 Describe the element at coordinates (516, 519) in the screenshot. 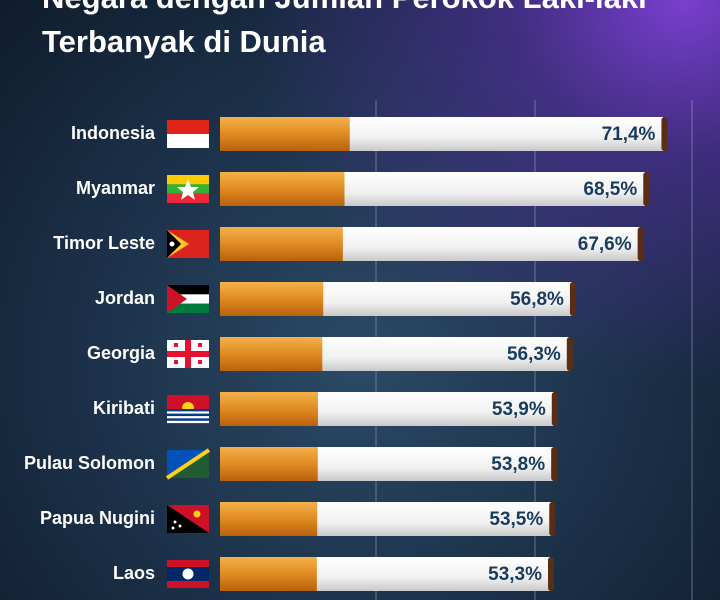

I see `value-label: 53,5%` at that location.